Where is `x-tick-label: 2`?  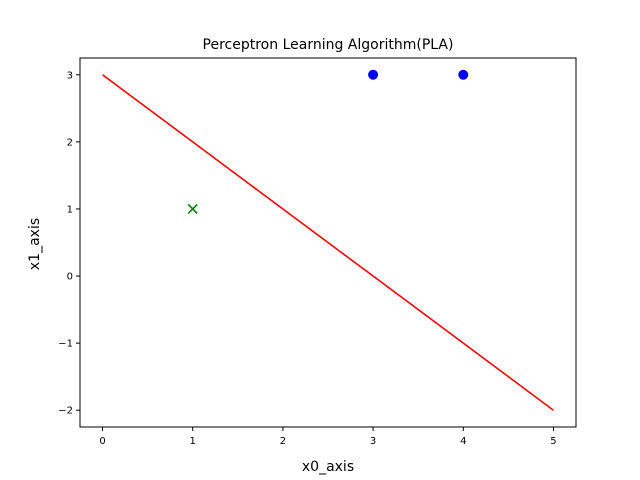
x-tick-label: 2 is located at coordinates (283, 441).